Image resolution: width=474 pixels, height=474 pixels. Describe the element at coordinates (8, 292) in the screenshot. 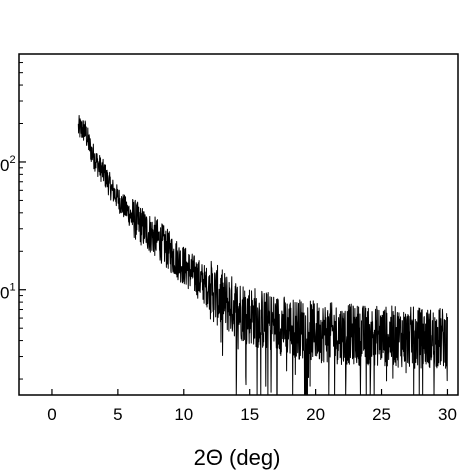

I see `y-tick-label-10: 01` at that location.